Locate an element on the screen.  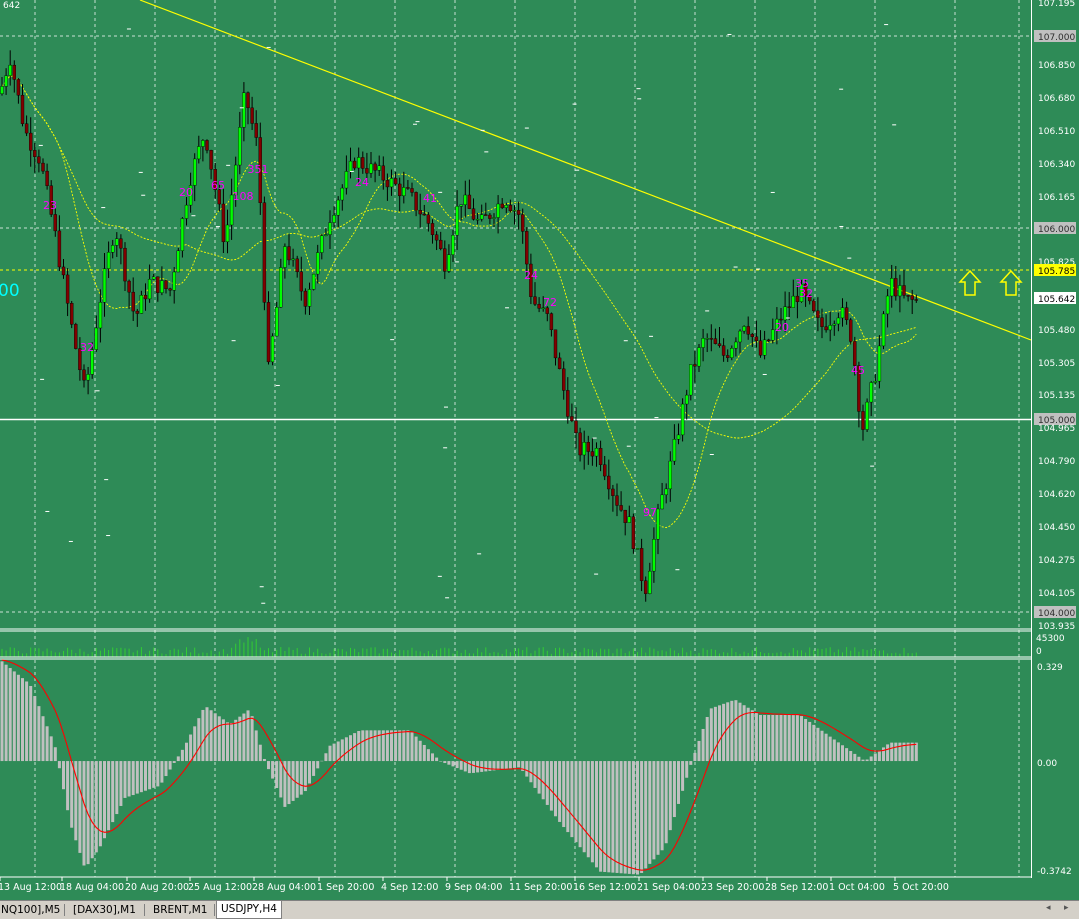
annotation-label: 45 is located at coordinates (858, 370).